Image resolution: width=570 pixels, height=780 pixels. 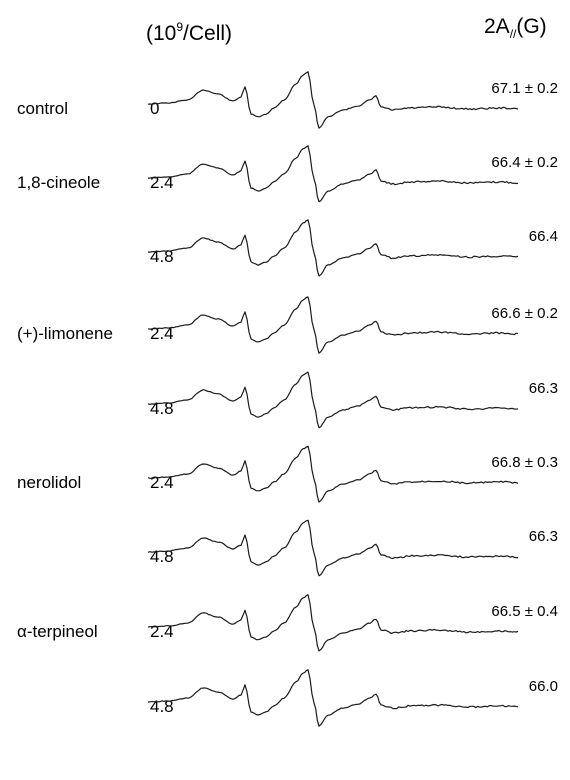 I want to click on hyperfine-value: 66.5 ± 0.4, so click(x=524, y=611).